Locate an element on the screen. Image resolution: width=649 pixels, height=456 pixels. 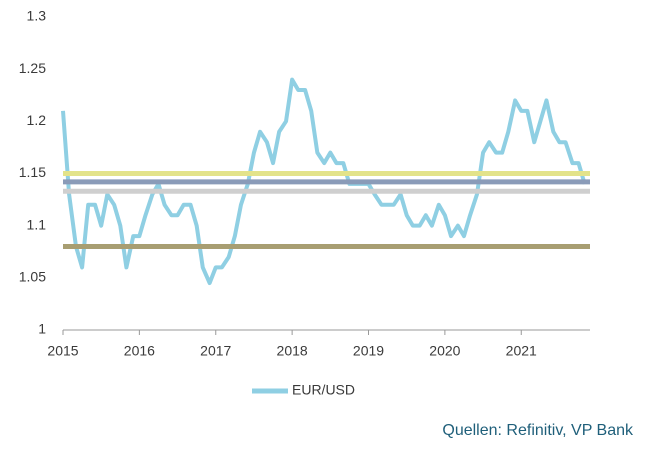
x-tick-label: 2020 is located at coordinates (444, 351).